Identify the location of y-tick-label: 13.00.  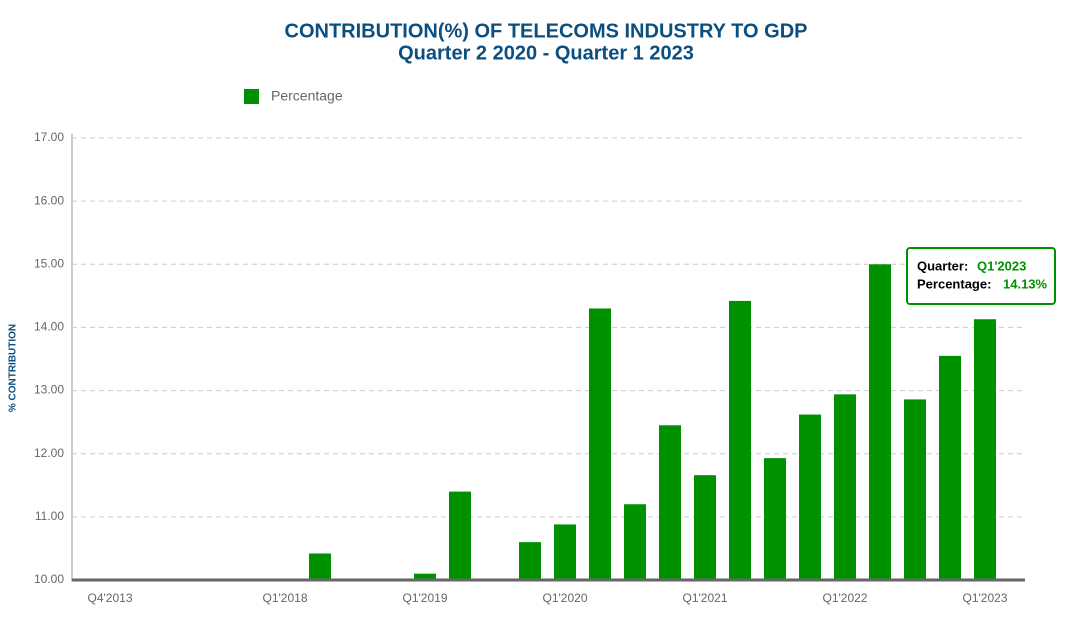
(49, 390).